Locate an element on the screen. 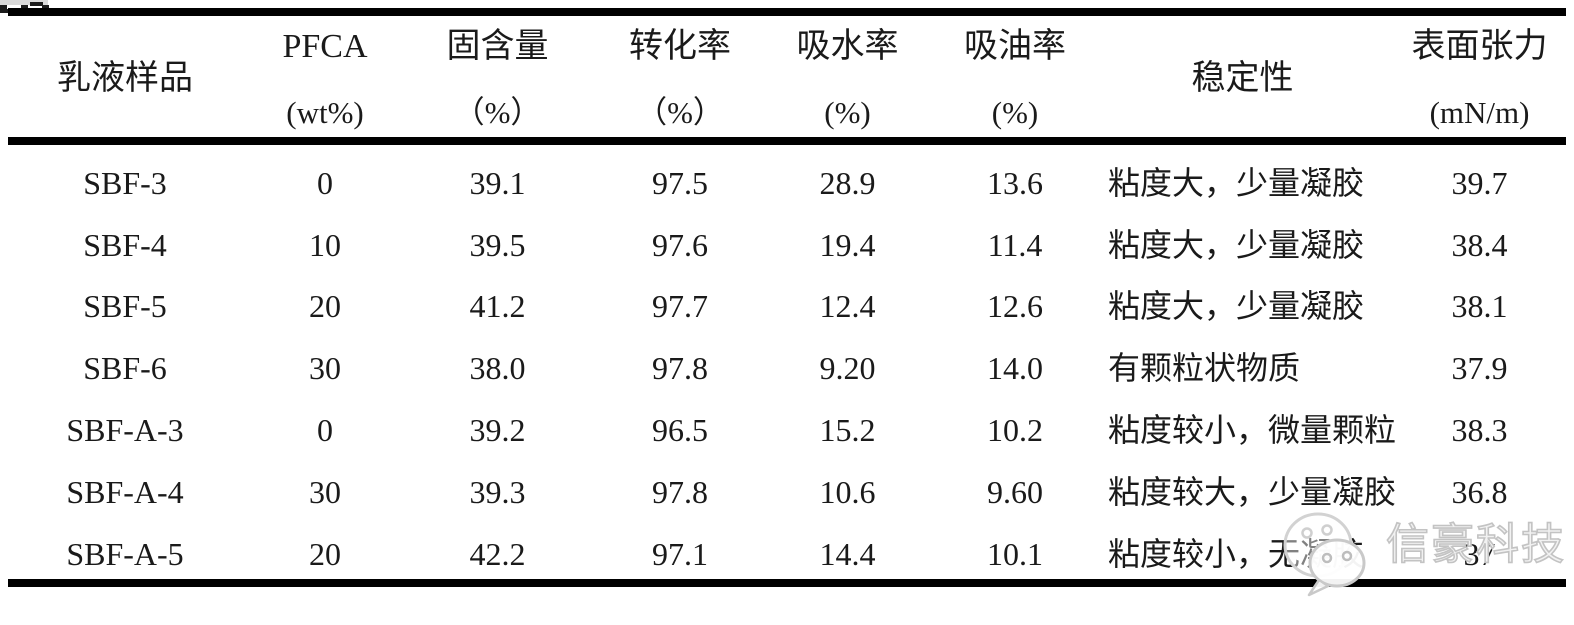 Image resolution: width=1574 pixels, height=625 pixels. header-stability: 稳定性 is located at coordinates (1242, 76).